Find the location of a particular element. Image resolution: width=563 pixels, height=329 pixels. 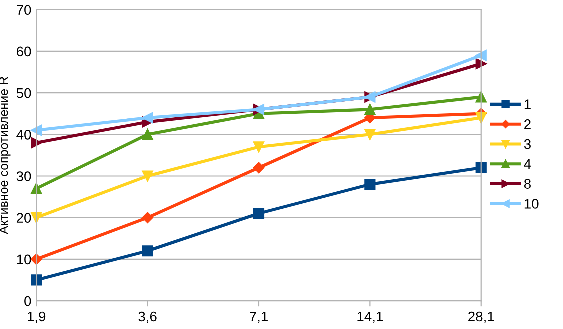

x-tick-label: 7,1 is located at coordinates (259, 318).